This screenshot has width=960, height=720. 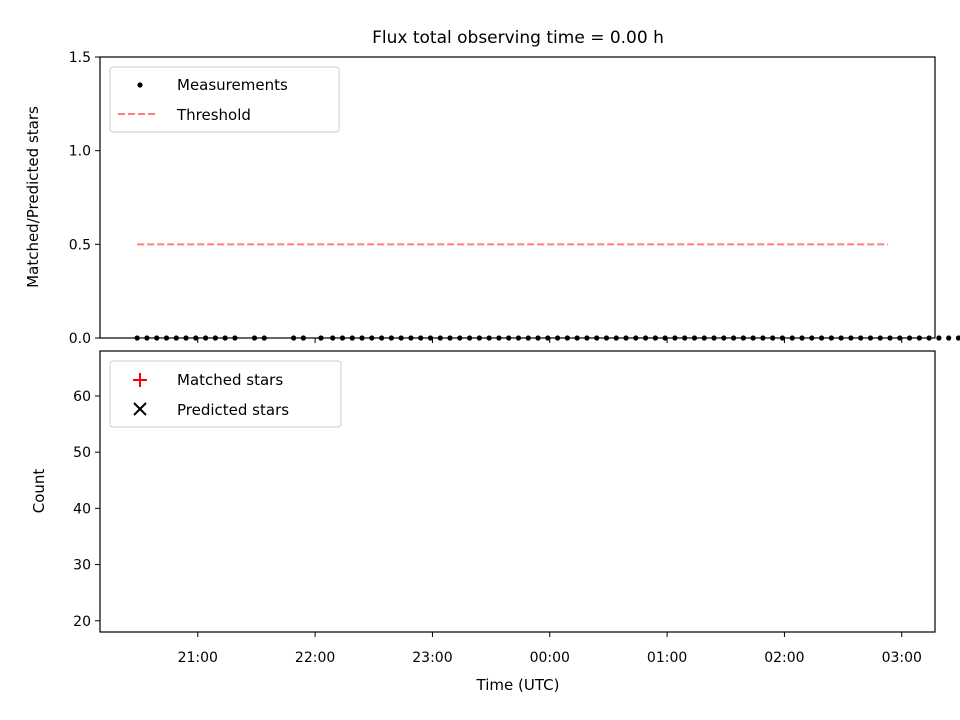 I want to click on x-axis-label: Time (UTC), so click(x=518, y=685).